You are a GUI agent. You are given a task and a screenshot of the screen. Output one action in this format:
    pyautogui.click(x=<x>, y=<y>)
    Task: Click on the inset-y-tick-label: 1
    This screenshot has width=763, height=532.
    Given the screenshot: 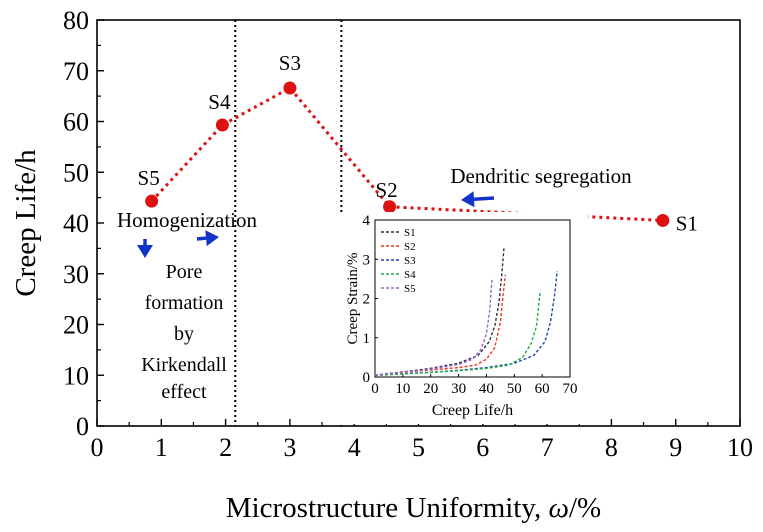 What is the action you would take?
    pyautogui.click(x=367, y=339)
    